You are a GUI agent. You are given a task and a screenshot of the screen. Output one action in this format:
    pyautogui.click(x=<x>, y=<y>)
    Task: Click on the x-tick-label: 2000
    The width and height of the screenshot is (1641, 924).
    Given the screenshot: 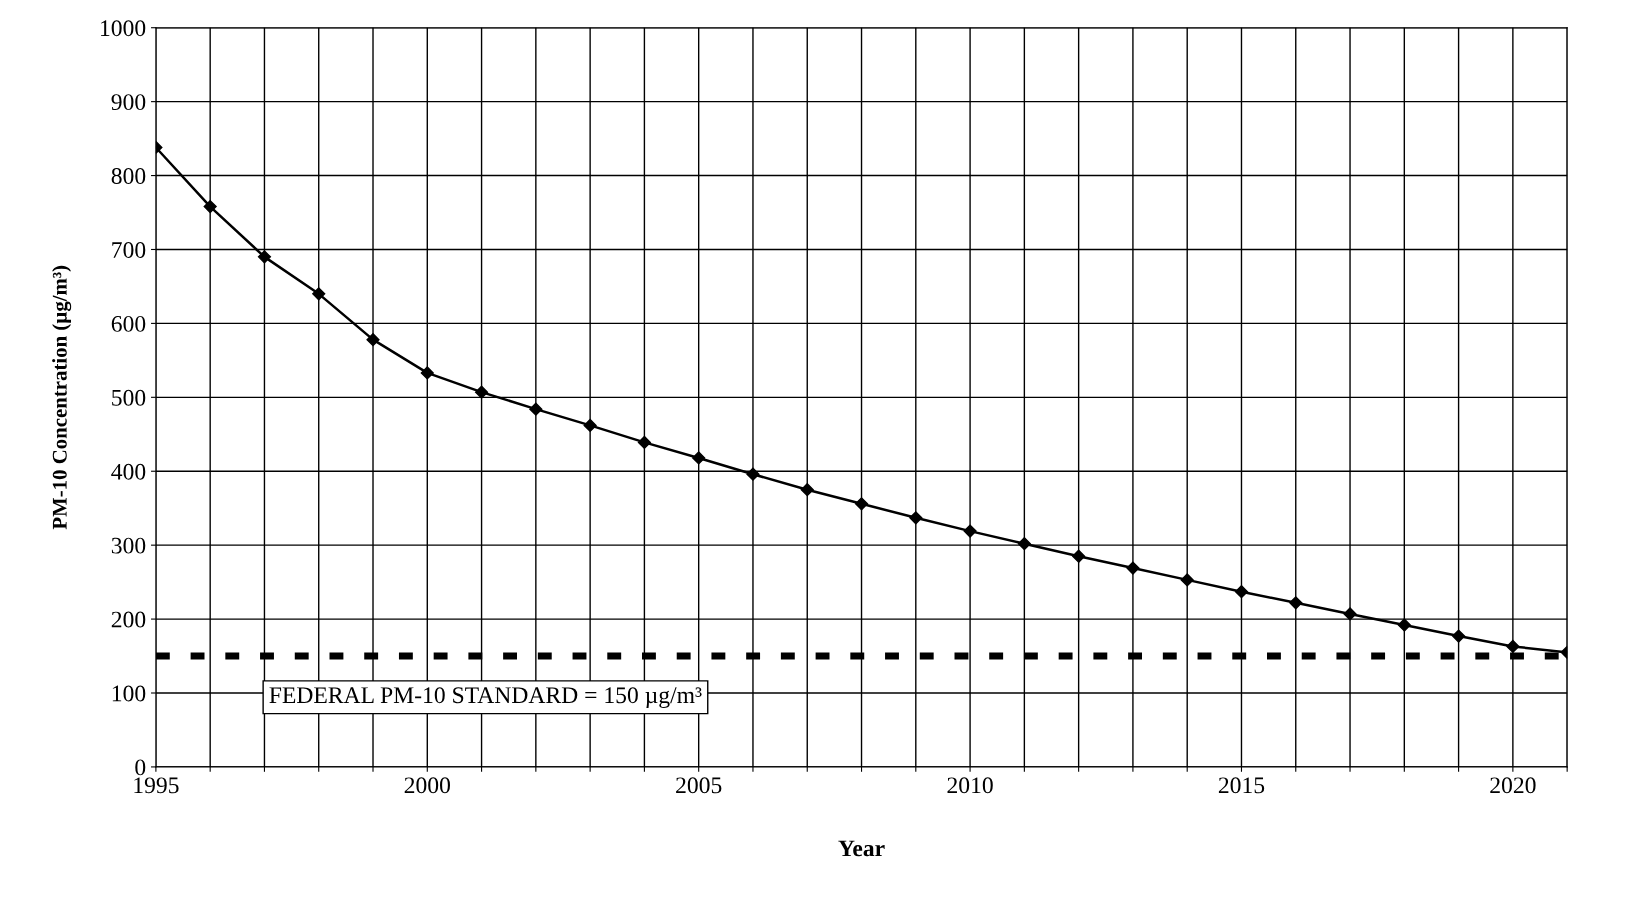 What is the action you would take?
    pyautogui.click(x=427, y=785)
    